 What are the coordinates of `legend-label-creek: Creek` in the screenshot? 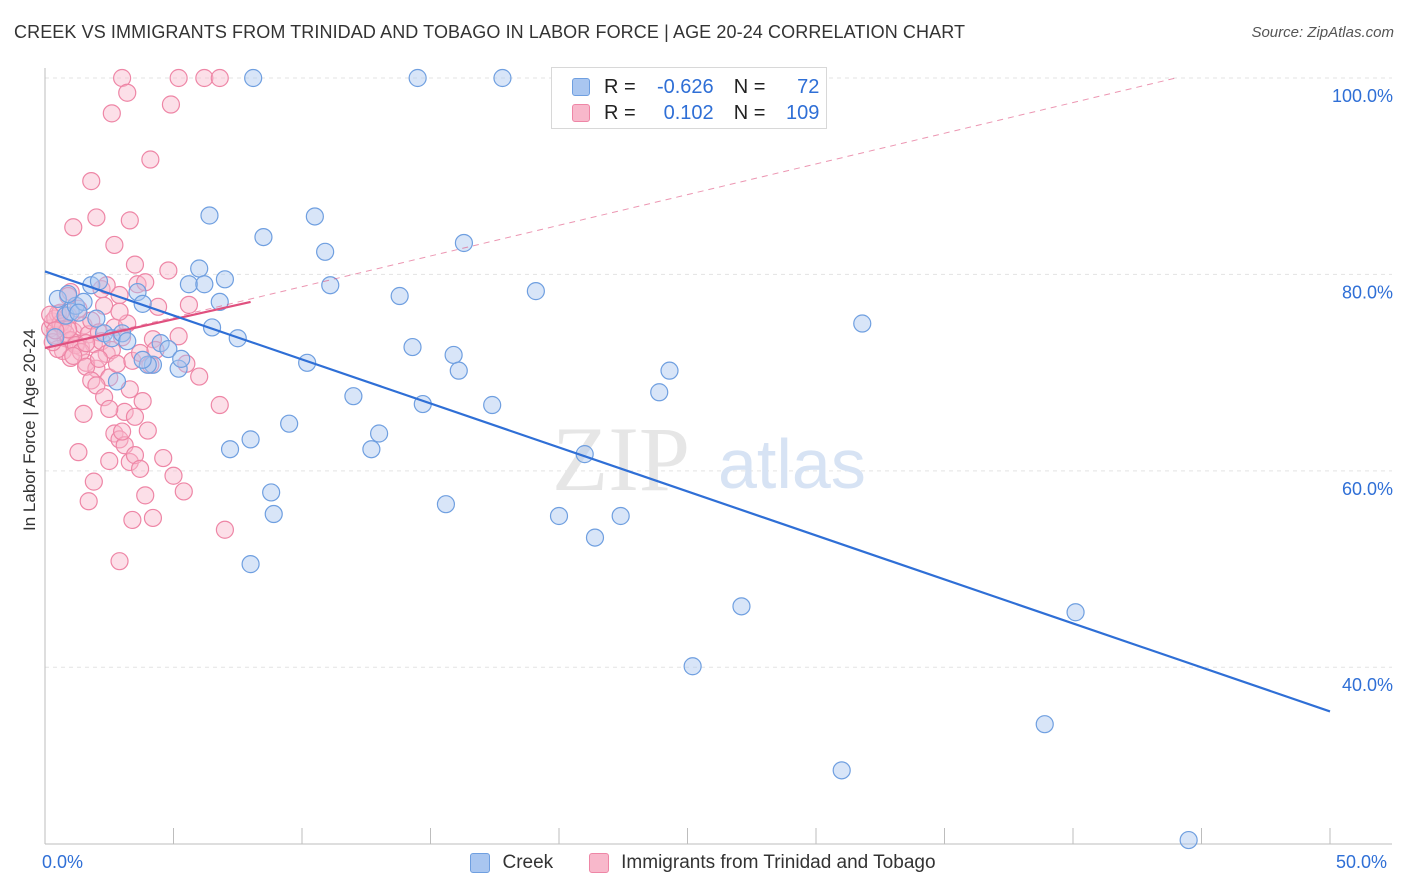 It's located at (528, 862).